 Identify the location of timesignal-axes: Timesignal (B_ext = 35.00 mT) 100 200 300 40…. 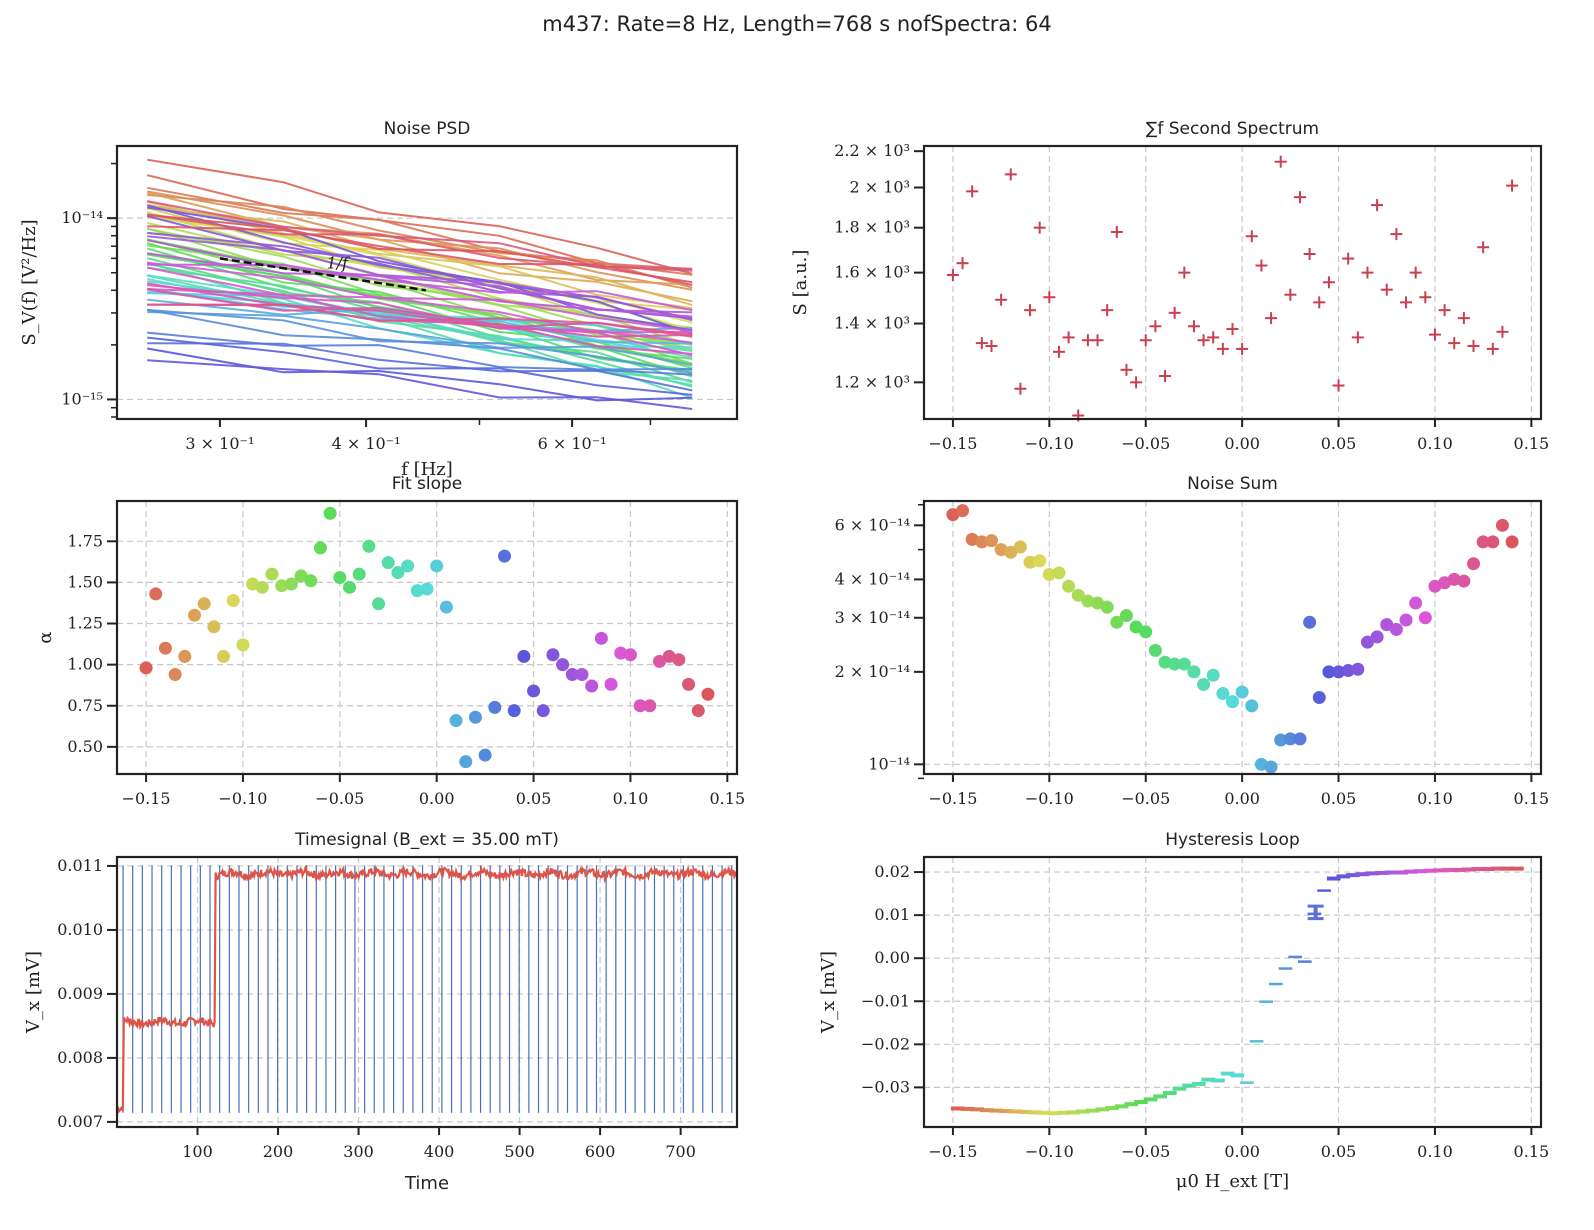
(381, 1012).